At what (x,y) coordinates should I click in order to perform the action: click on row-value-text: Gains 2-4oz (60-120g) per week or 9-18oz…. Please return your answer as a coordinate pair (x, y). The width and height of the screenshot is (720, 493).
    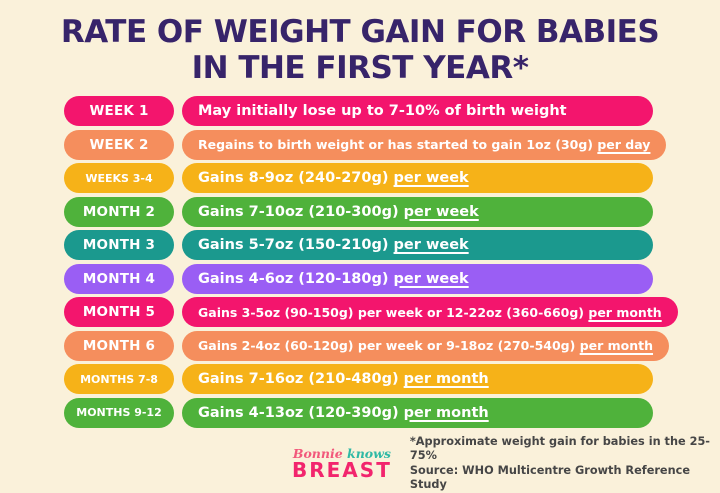
    Looking at the image, I should click on (389, 345).